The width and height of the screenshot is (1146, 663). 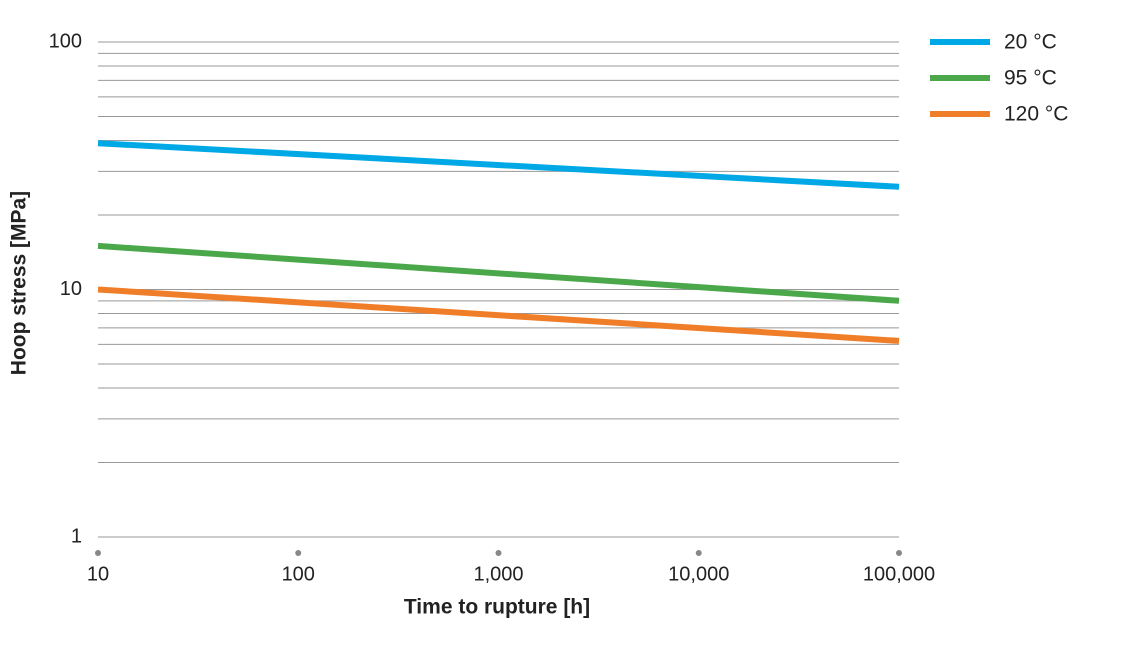 I want to click on x-tick-label: 100,000, so click(x=899, y=574).